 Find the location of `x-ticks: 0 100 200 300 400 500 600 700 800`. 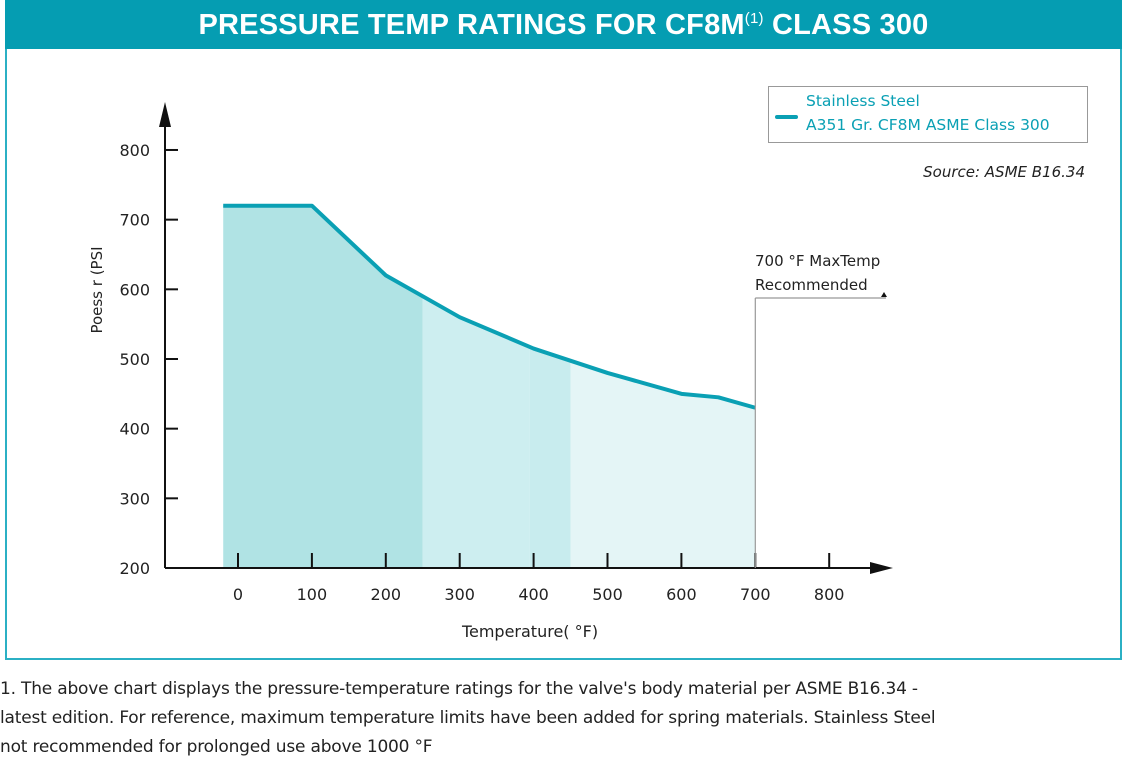

x-ticks: 0 100 200 300 400 500 600 700 800 is located at coordinates (539, 578).